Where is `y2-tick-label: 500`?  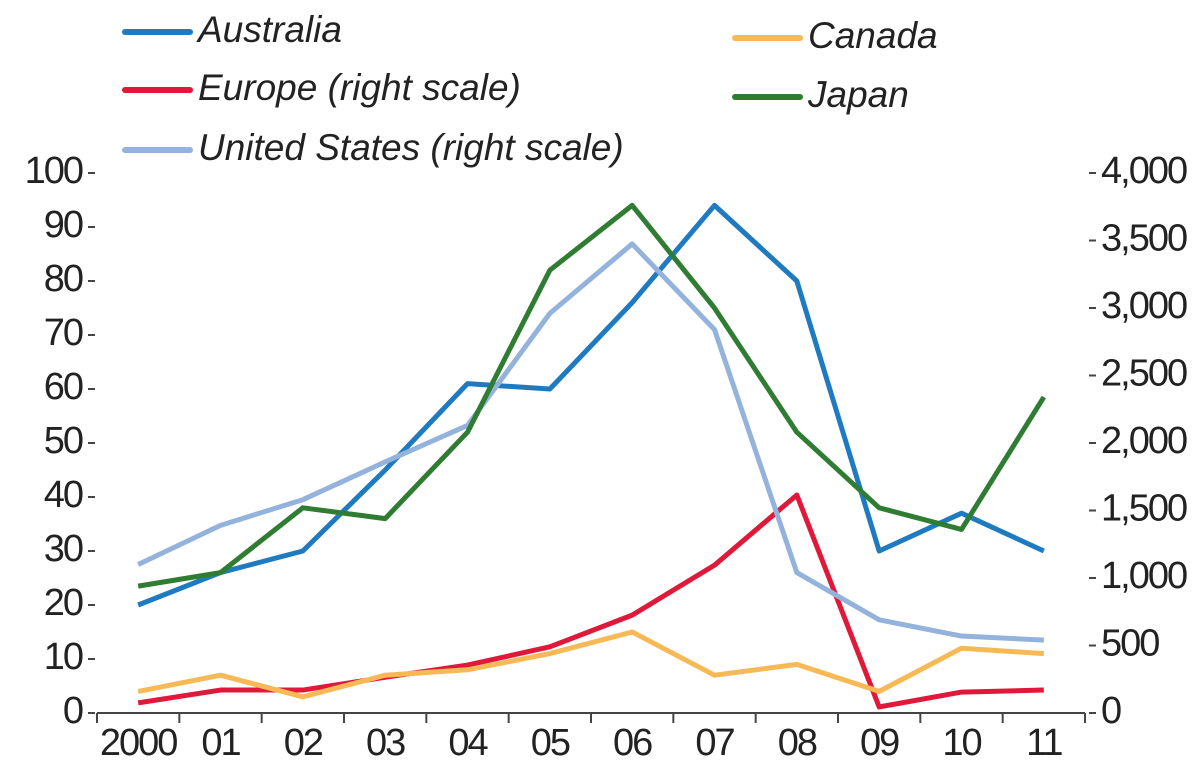 y2-tick-label: 500 is located at coordinates (1130, 644).